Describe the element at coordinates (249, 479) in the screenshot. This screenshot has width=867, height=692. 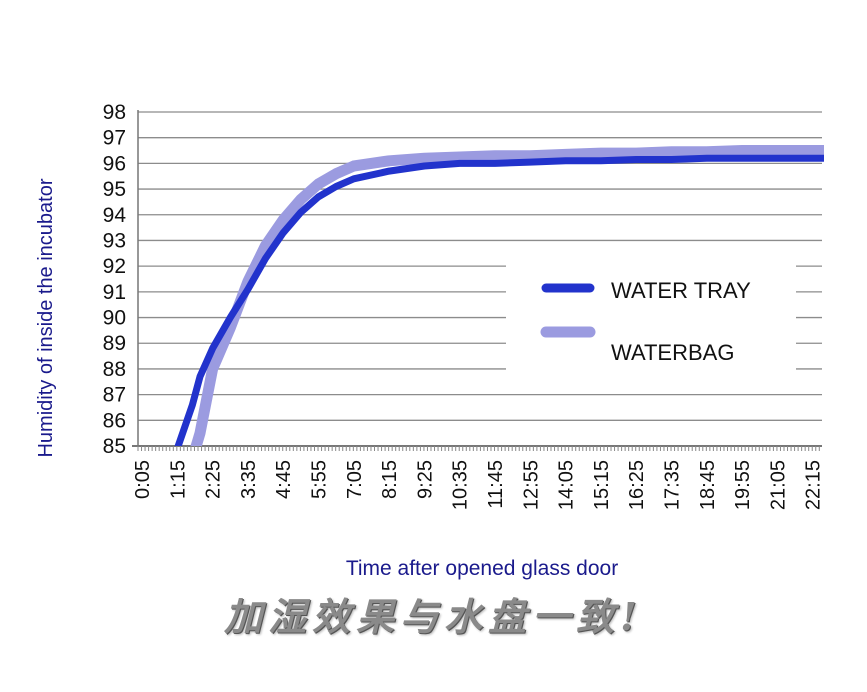
I see `x-tick-label: 3:35` at that location.